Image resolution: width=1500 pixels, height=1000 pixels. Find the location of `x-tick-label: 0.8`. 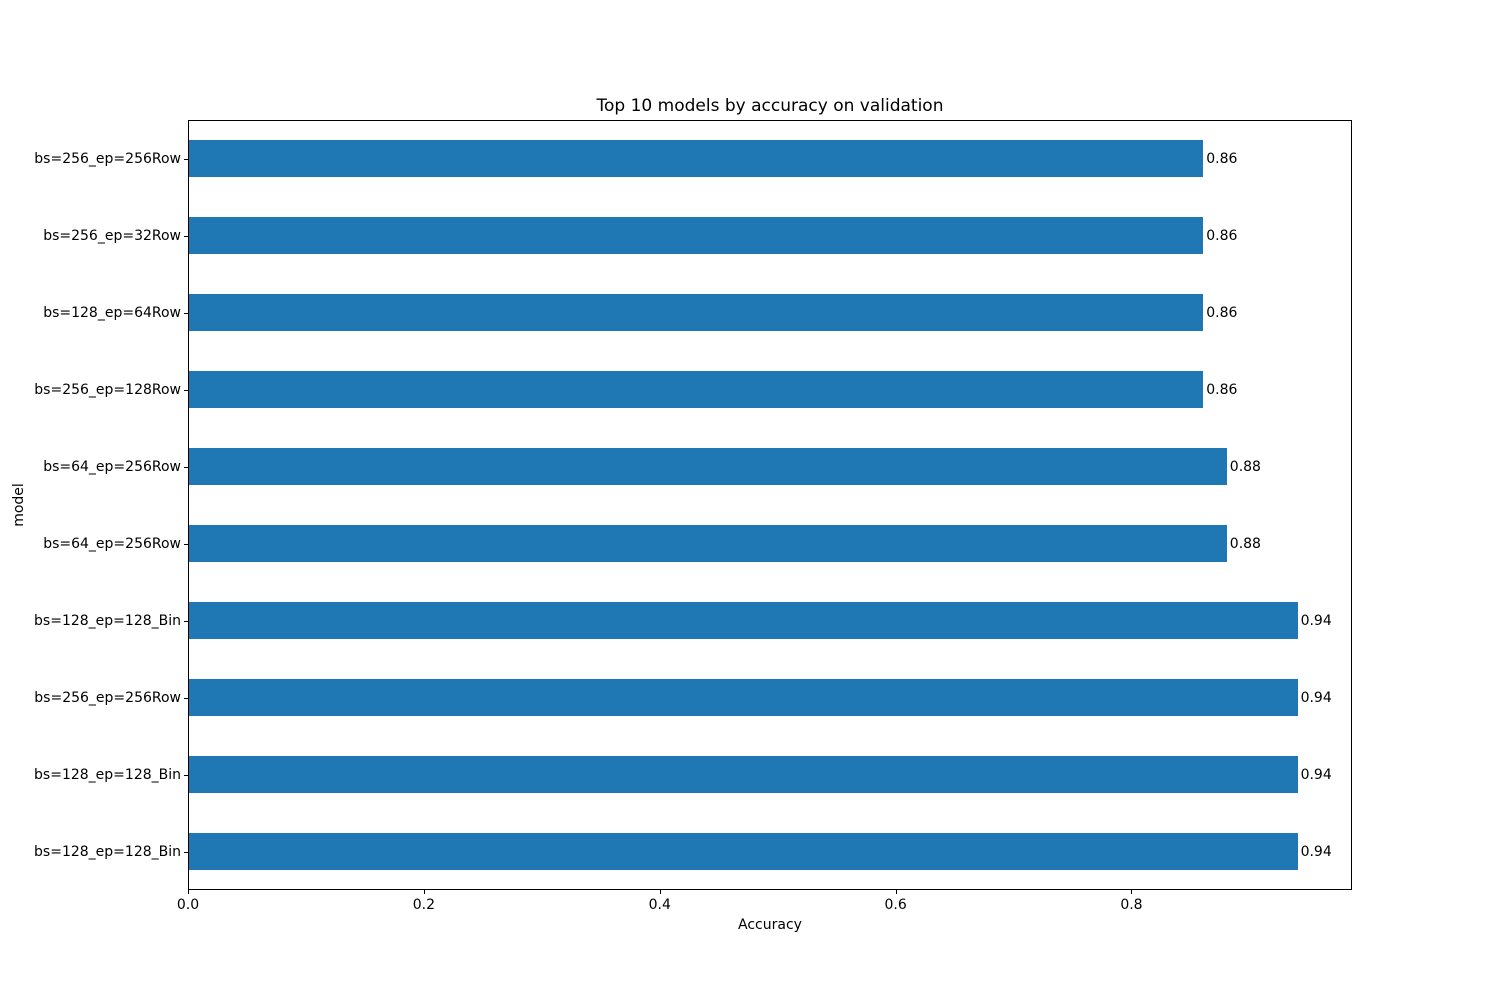

x-tick-label: 0.8 is located at coordinates (1131, 905).